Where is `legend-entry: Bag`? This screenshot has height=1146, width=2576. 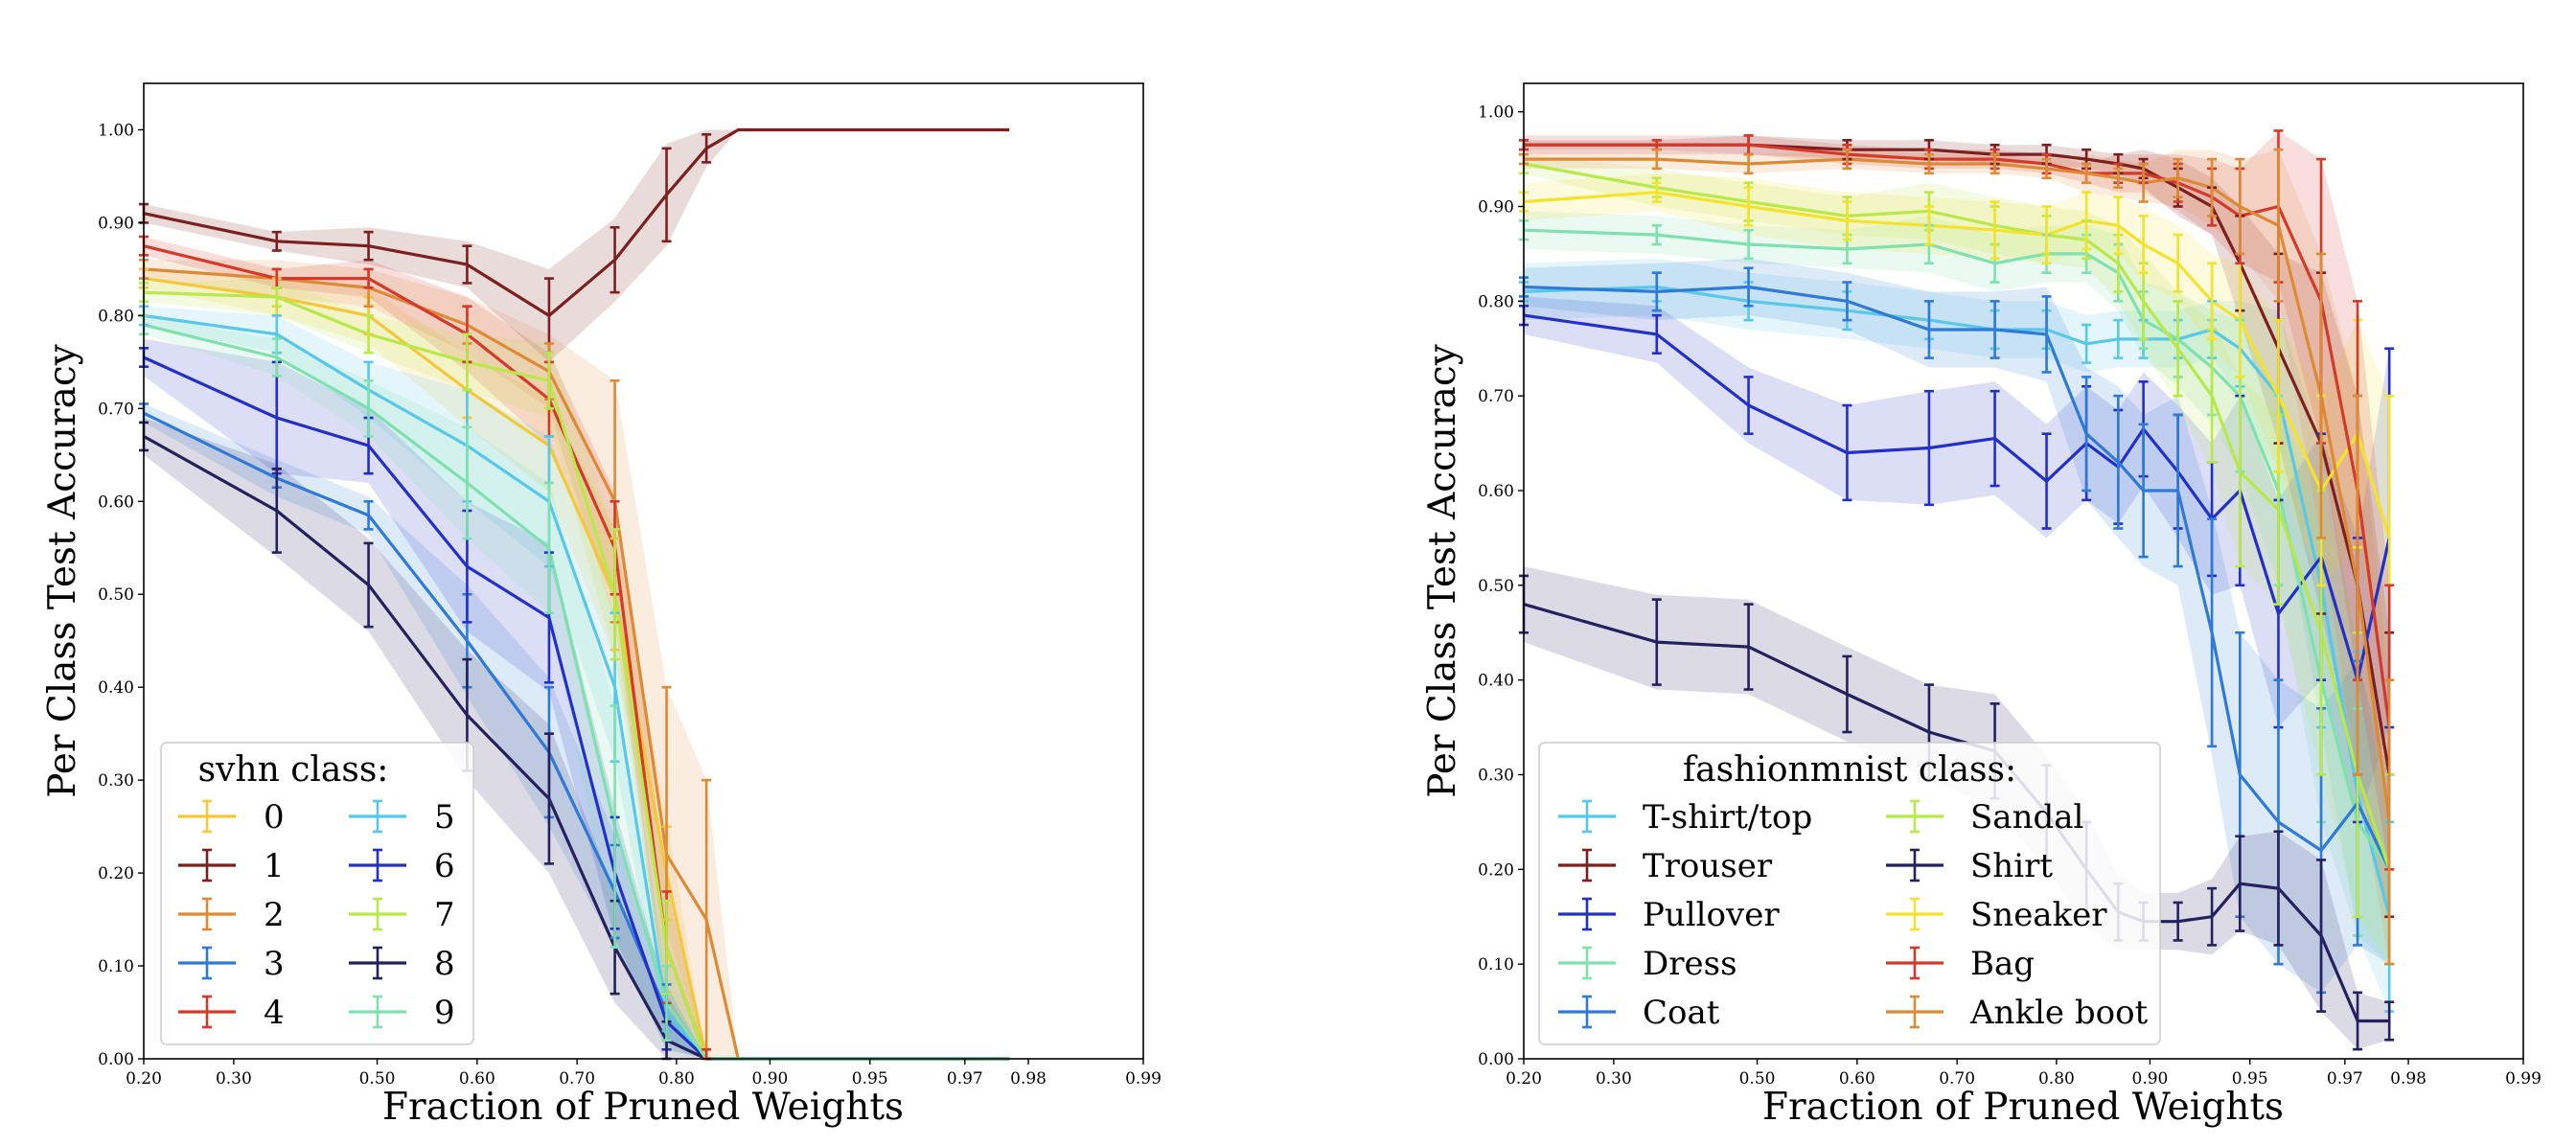
legend-entry: Bag is located at coordinates (1960, 964).